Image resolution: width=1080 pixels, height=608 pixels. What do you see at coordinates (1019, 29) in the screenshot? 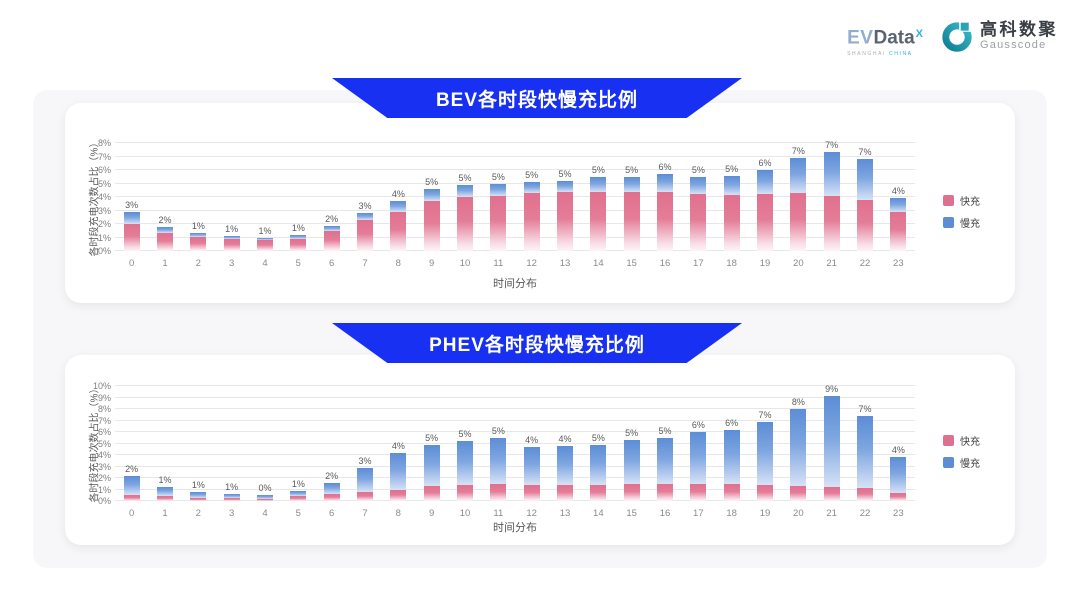
I see `gausscode-chinese-name: 高科数聚` at bounding box center [1019, 29].